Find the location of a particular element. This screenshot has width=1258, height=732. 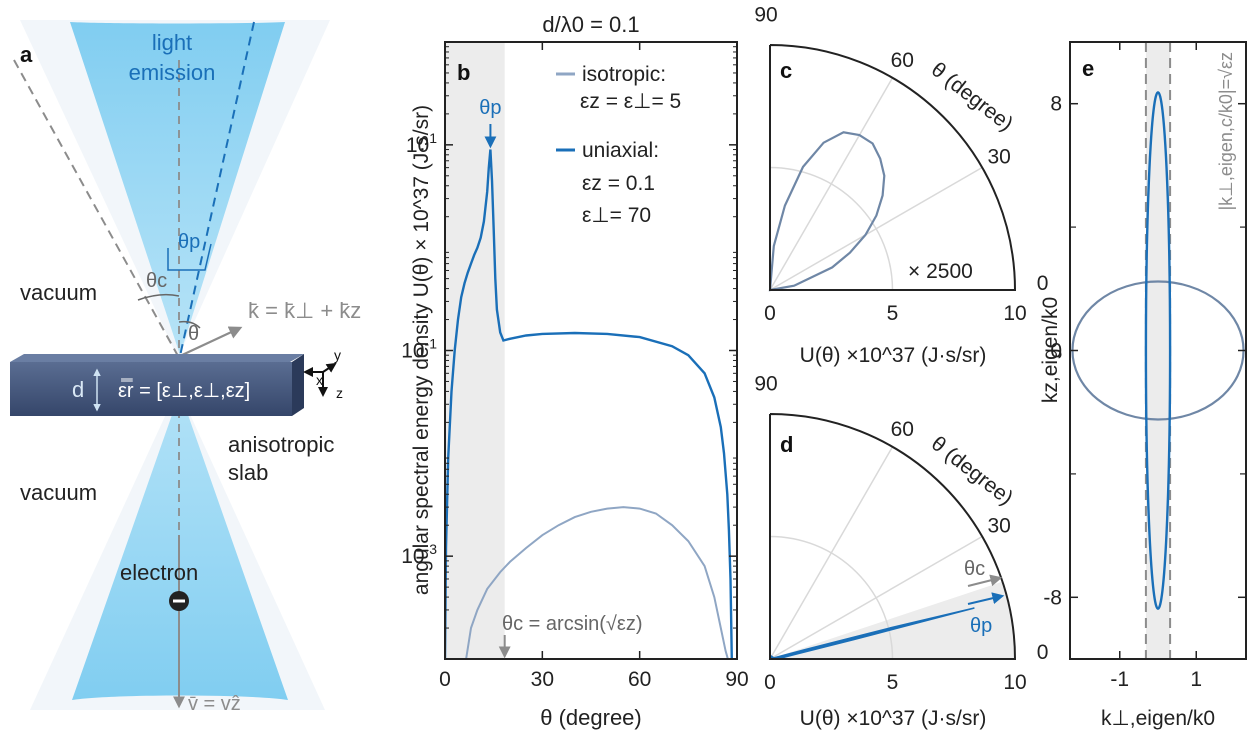

panel-d-shaded-region is located at coordinates (892, 620).